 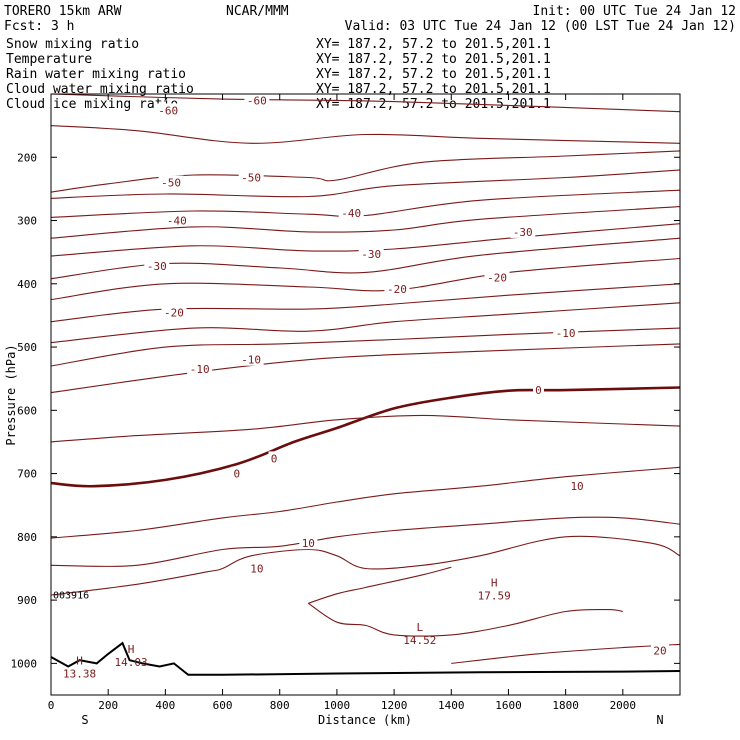 I want to click on contour-label: -50, so click(x=171, y=183).